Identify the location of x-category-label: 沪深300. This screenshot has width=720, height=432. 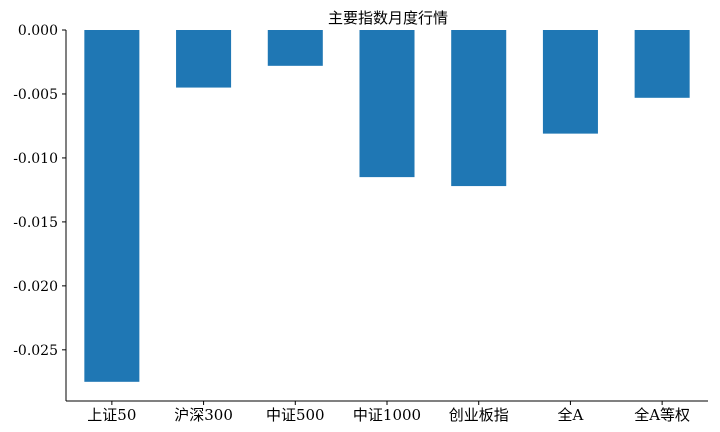
(203, 415).